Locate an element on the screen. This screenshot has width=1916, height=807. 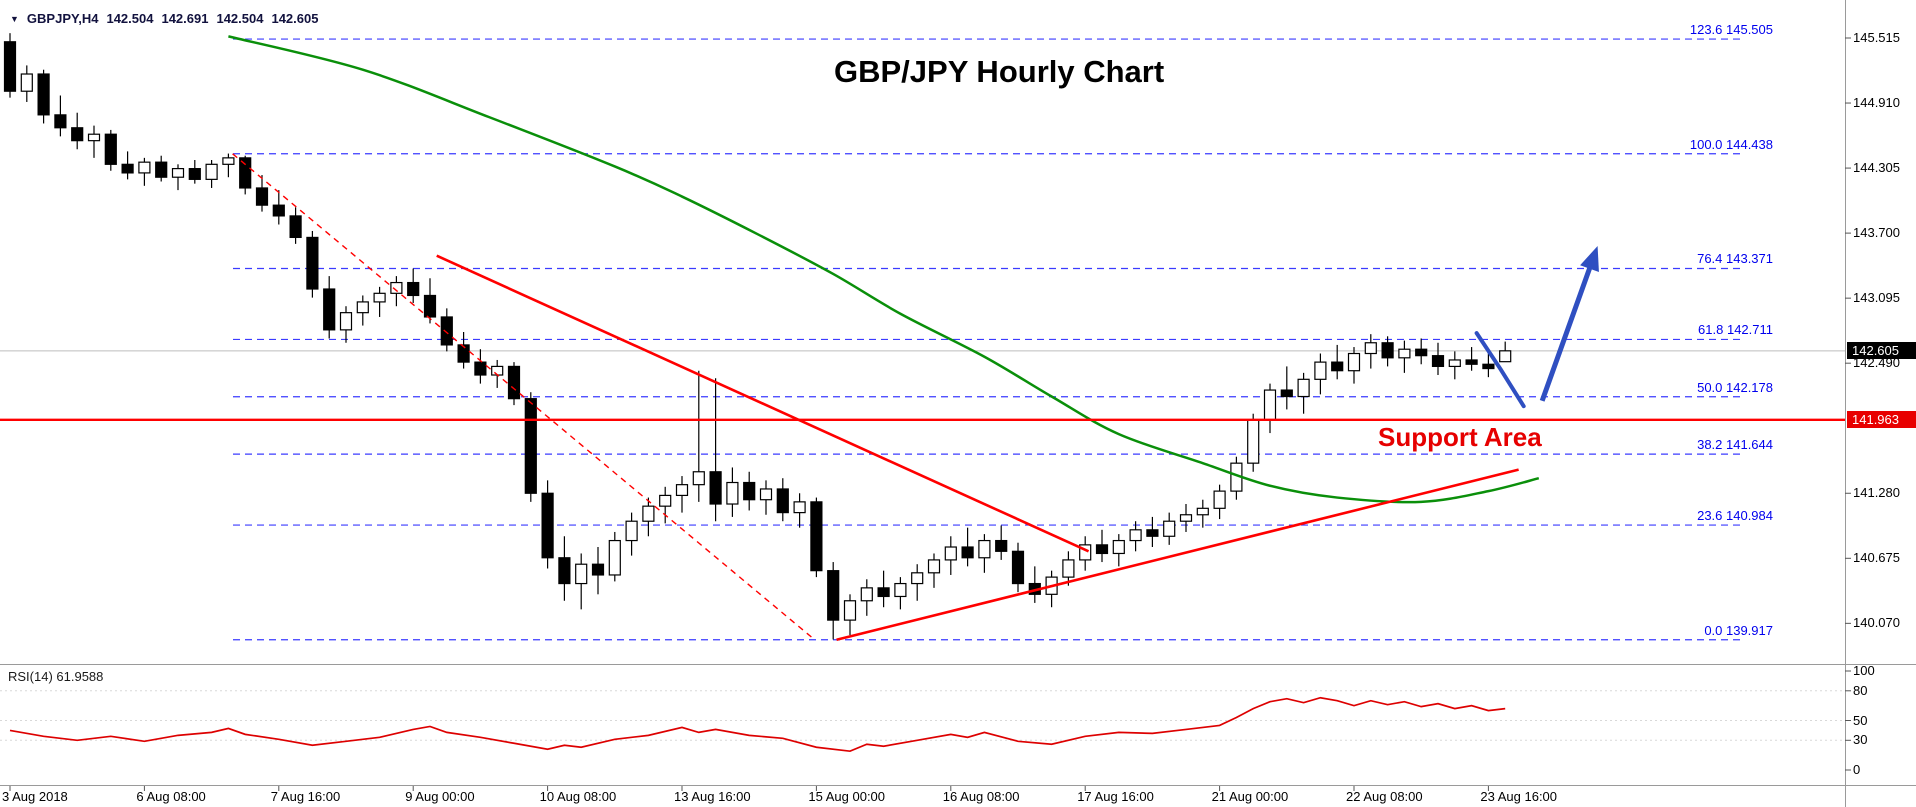
time-axis-label: 10 Aug 08:00 is located at coordinates (578, 796).